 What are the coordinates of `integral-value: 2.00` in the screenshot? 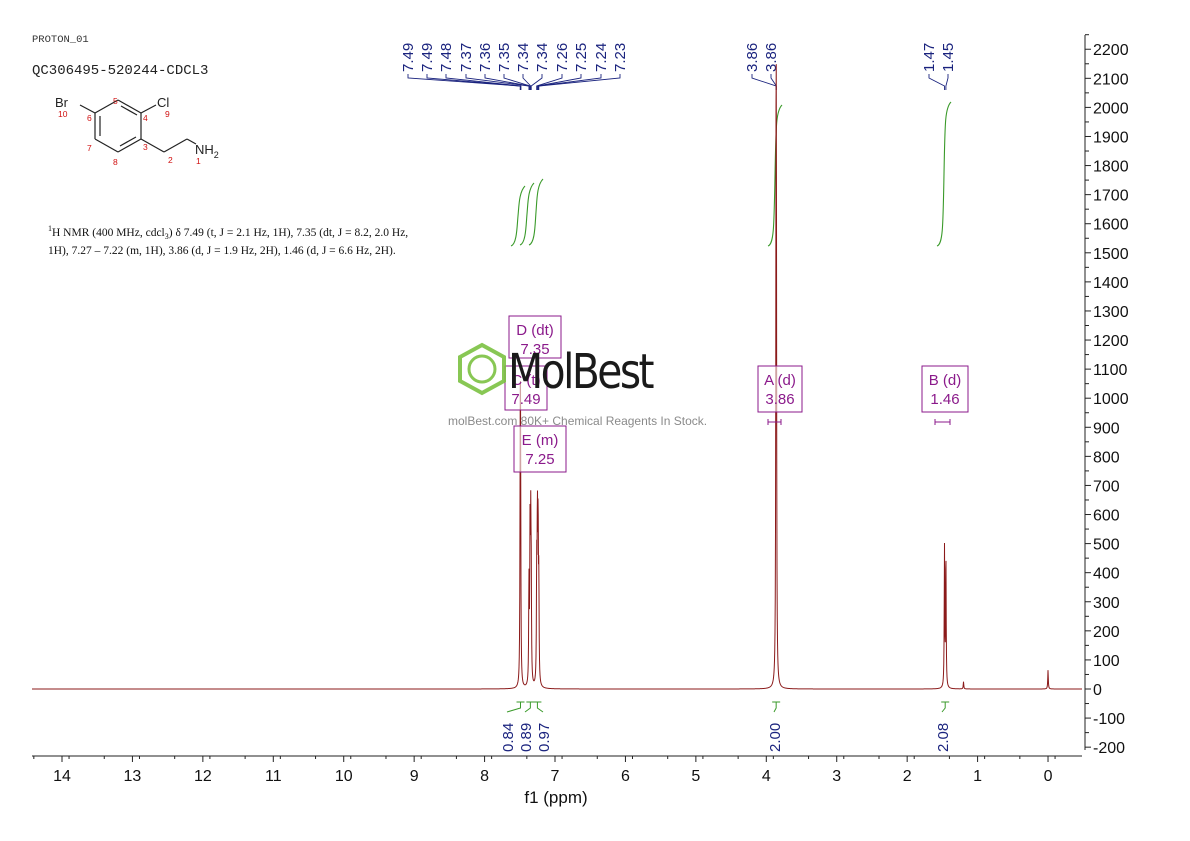 It's located at (775, 737).